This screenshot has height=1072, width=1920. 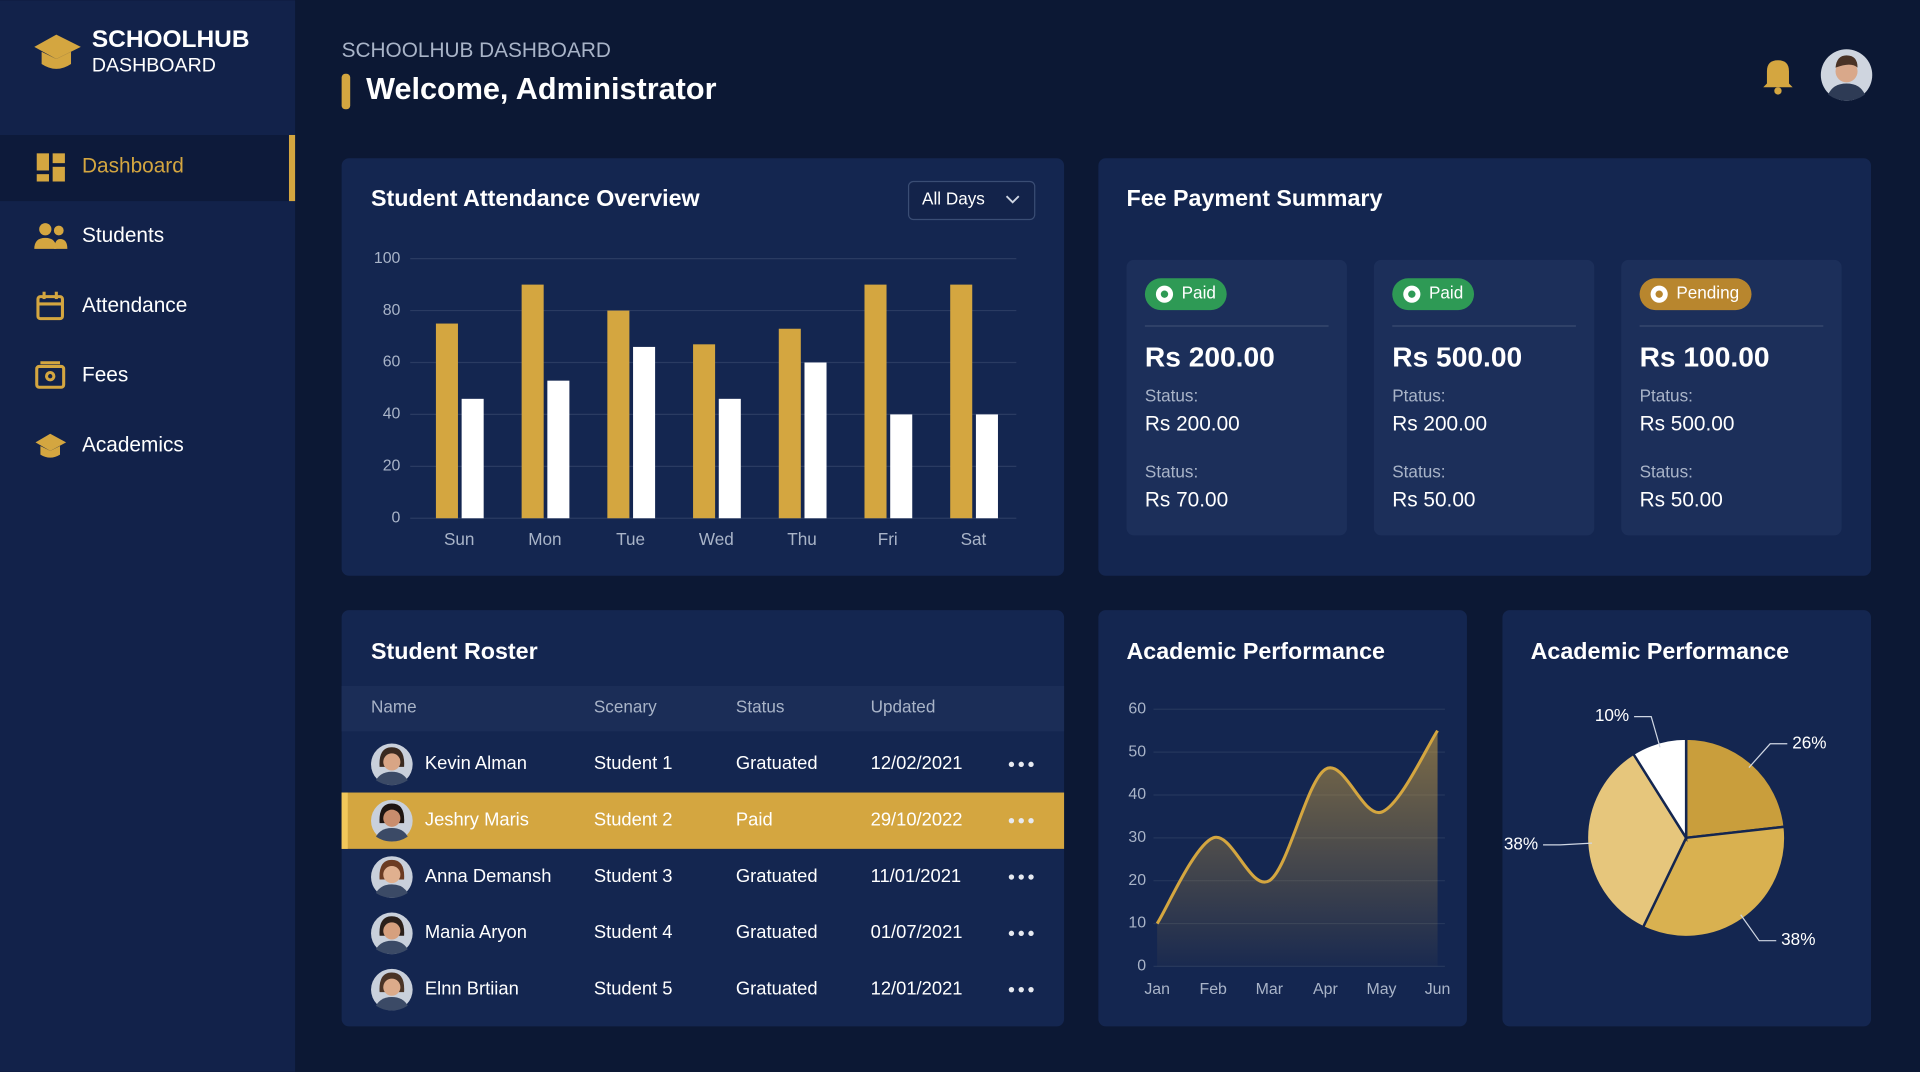 I want to click on nav-icon-attendance, so click(x=50, y=306).